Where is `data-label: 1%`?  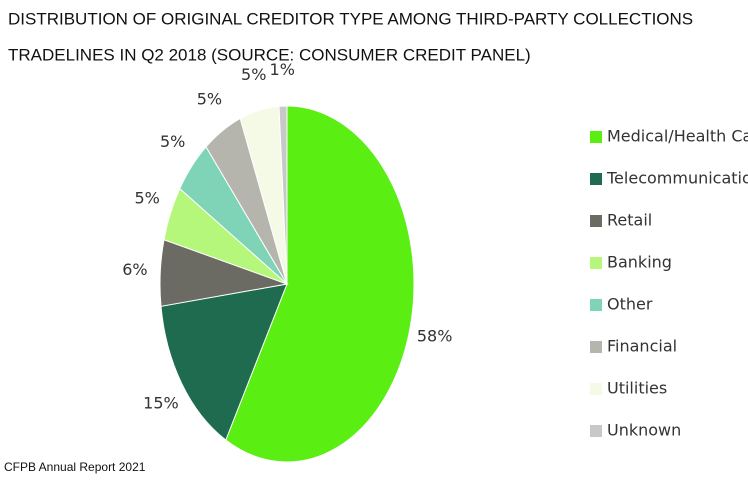
data-label: 1% is located at coordinates (282, 69).